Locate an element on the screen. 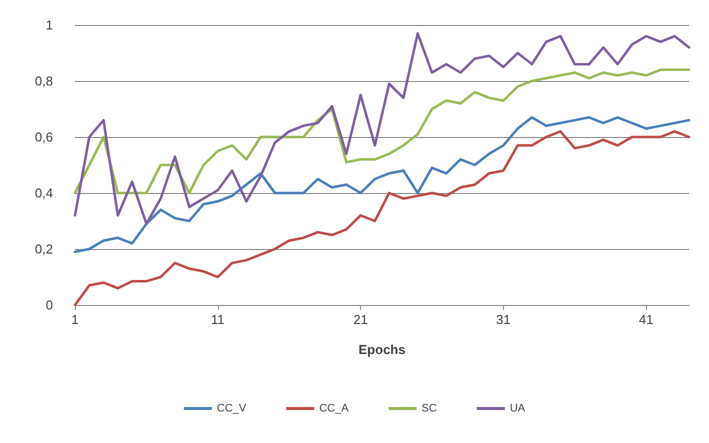 Image resolution: width=709 pixels, height=443 pixels. legend-label: CC_A is located at coordinates (334, 408).